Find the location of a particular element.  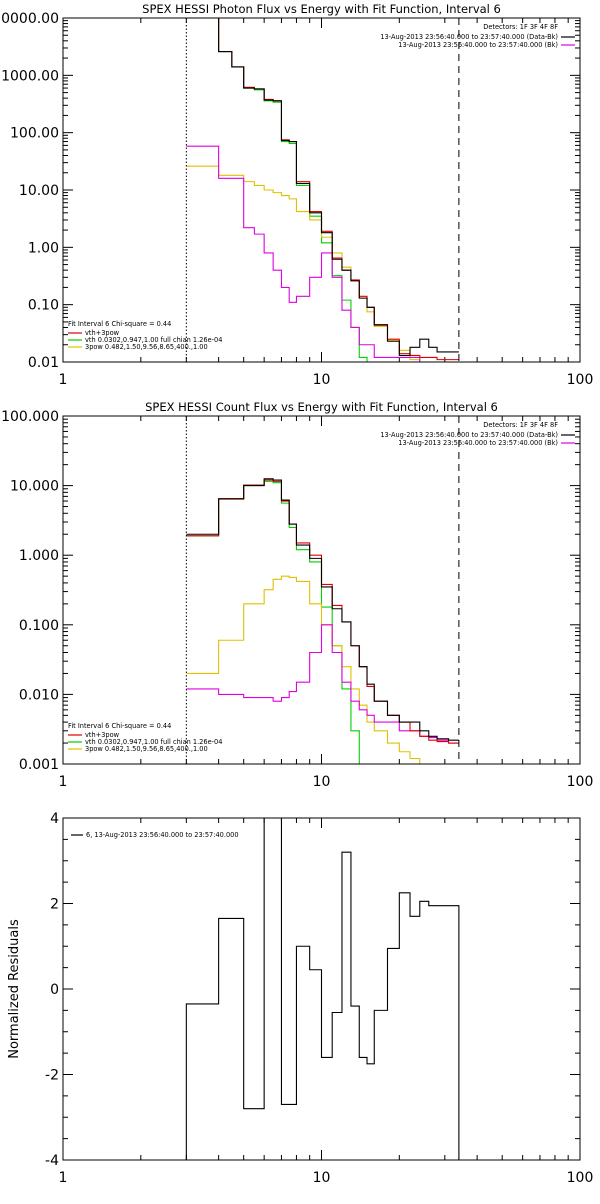

y-tick-label: 0.001 is located at coordinates (39, 765).